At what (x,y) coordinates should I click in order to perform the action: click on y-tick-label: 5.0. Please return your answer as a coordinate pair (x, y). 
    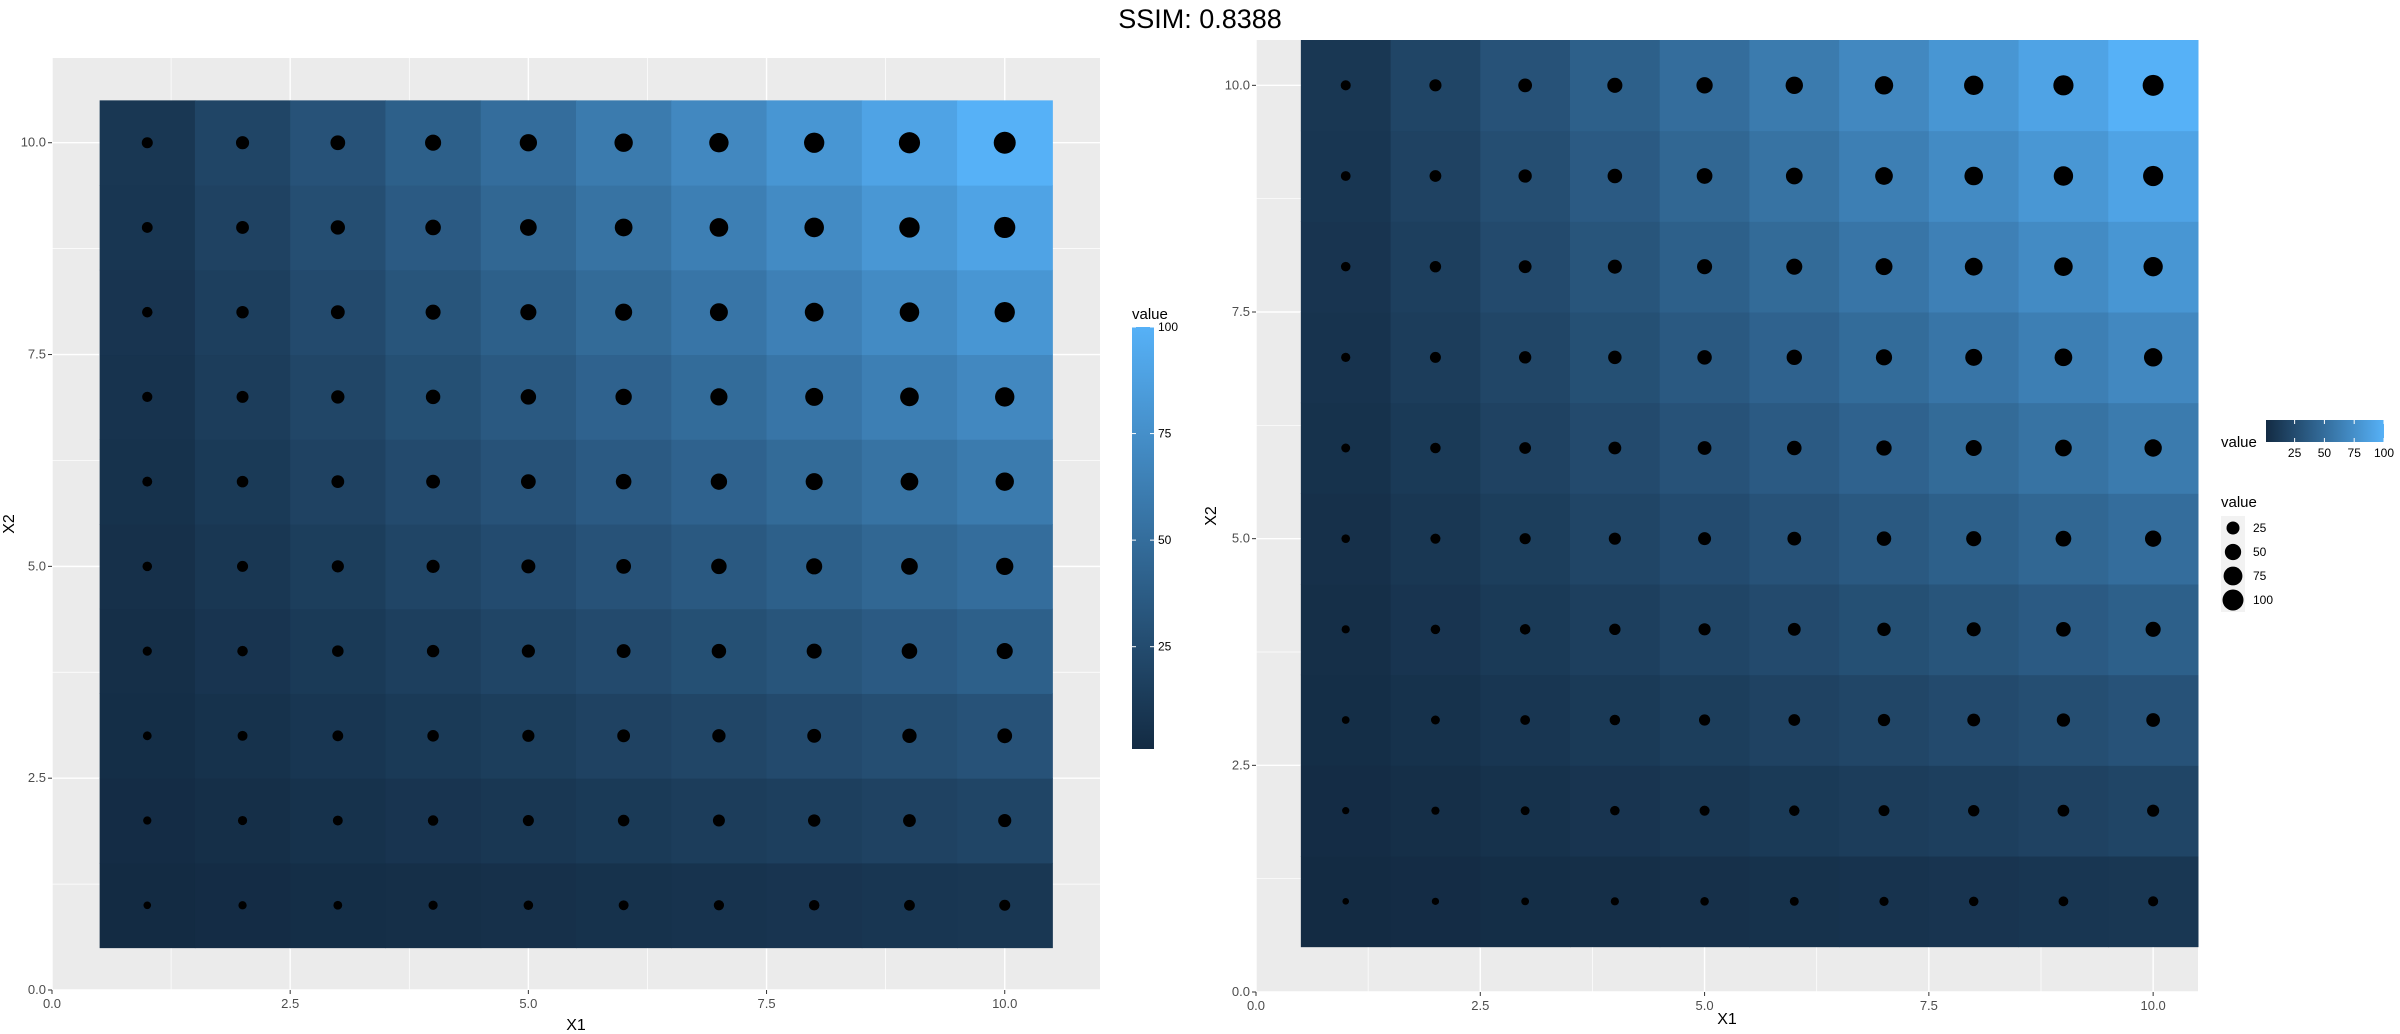
    Looking at the image, I should click on (37, 565).